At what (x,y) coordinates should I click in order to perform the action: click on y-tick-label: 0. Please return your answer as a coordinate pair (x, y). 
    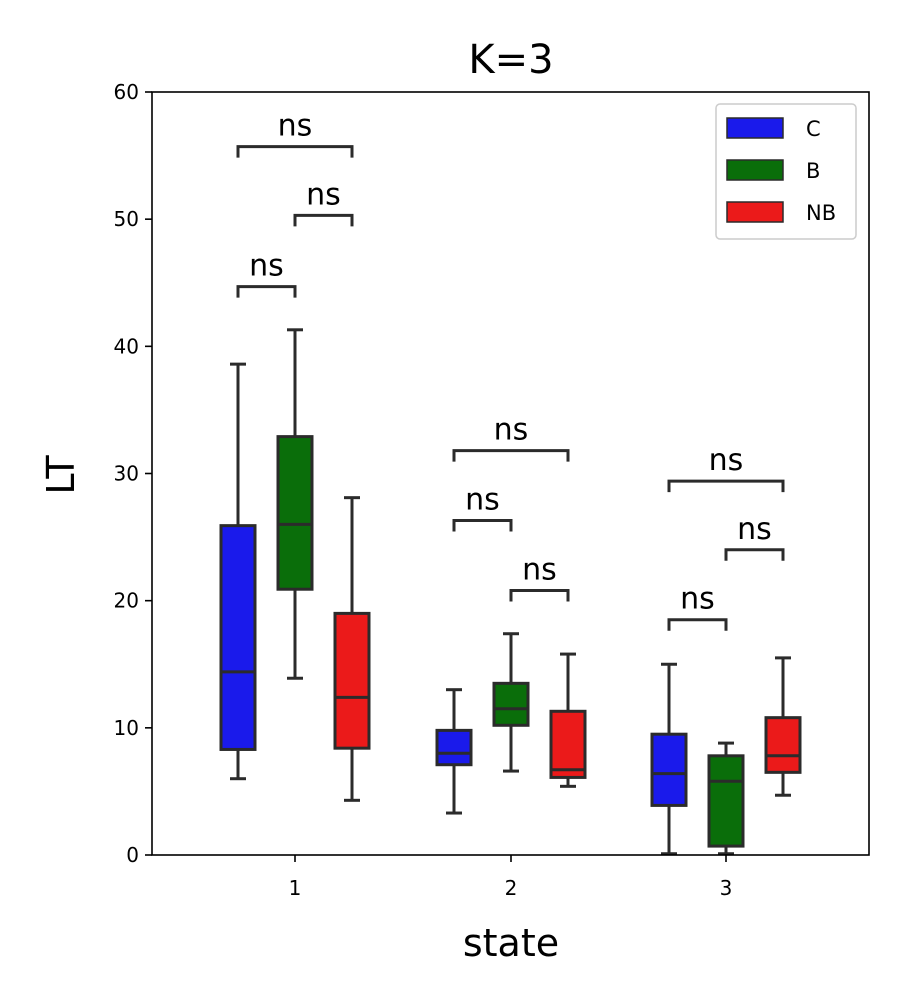
    Looking at the image, I should click on (132, 855).